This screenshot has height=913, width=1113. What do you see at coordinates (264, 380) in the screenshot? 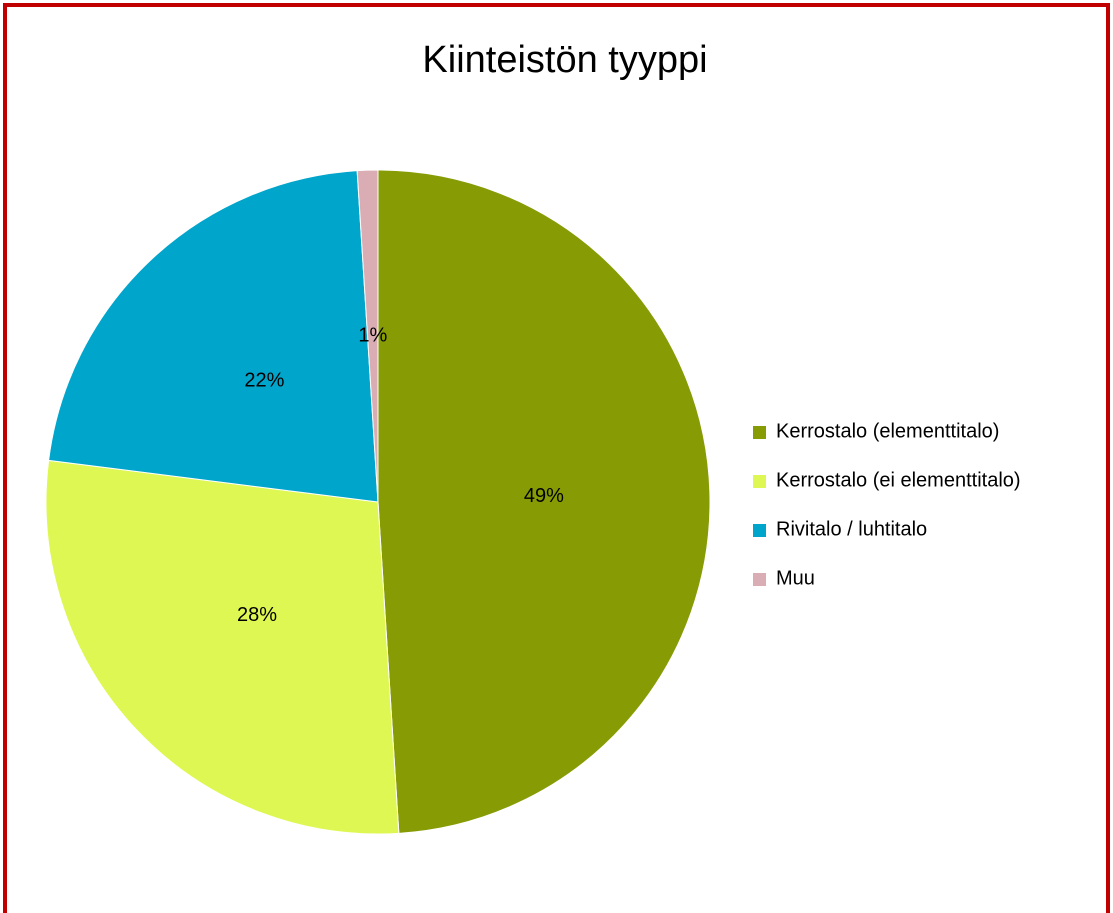
I see `data-label: 22%` at bounding box center [264, 380].